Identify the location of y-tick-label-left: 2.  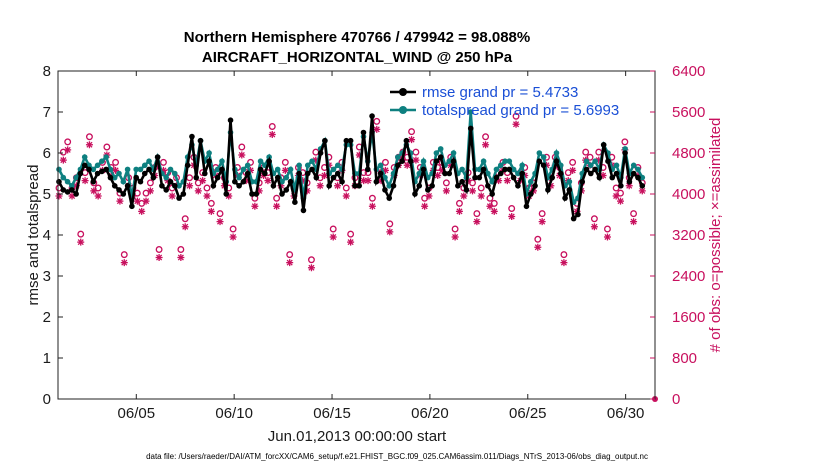
(47, 317).